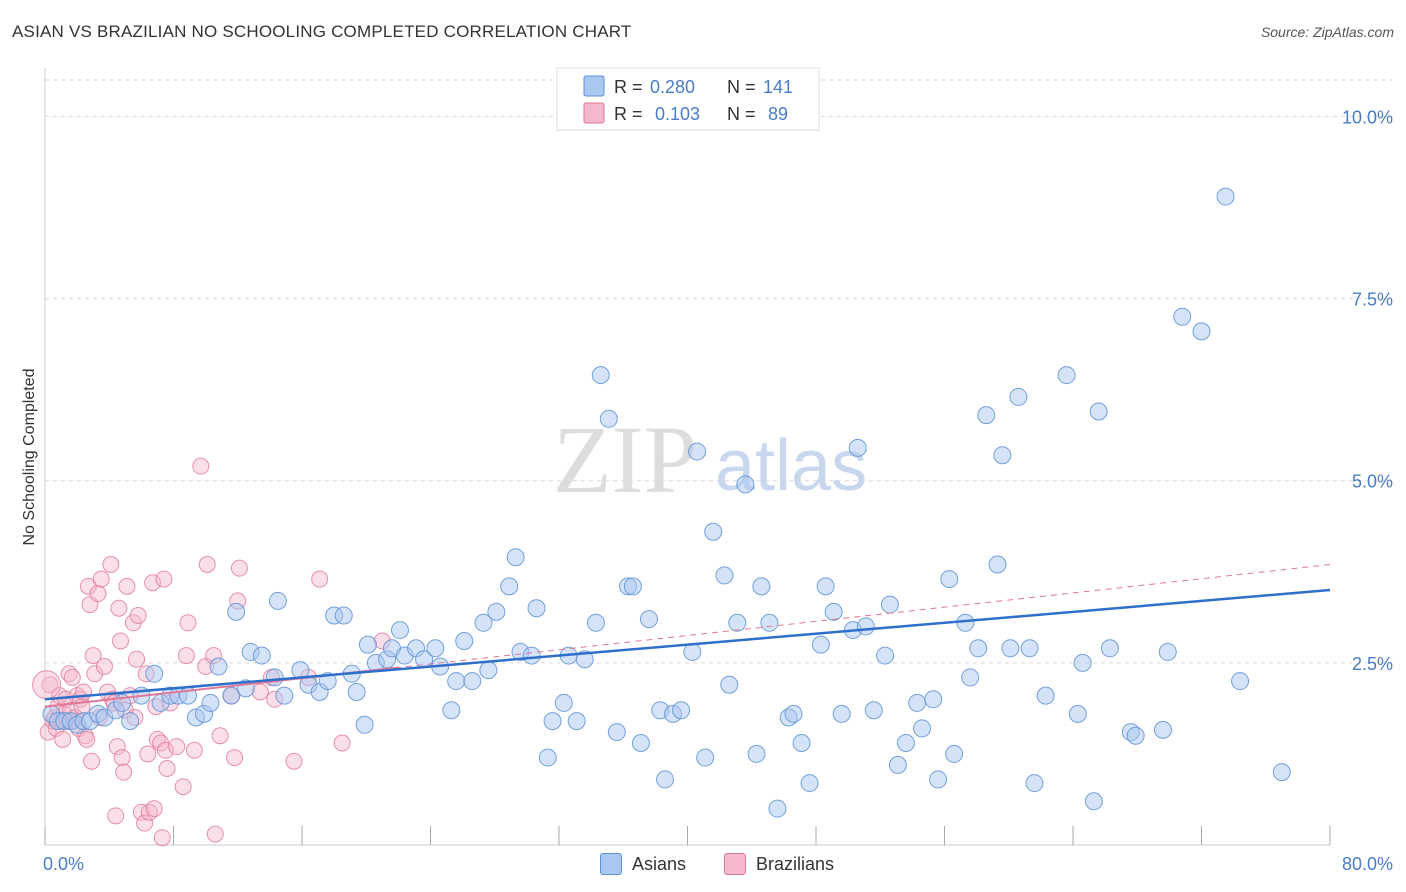 Image resolution: width=1406 pixels, height=892 pixels. I want to click on watermark: ZIP atlas, so click(710, 459).